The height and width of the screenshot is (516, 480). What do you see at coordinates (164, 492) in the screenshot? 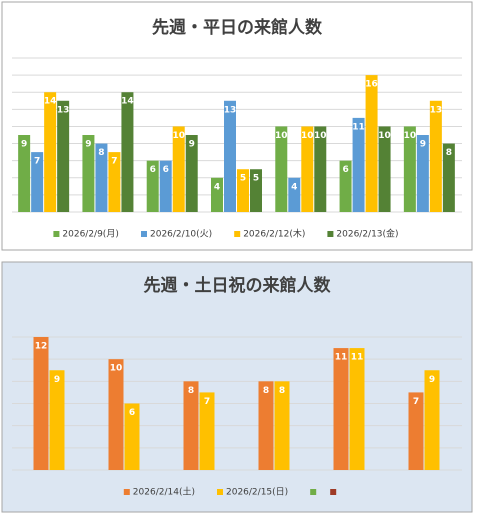
I see `legend-label: 2026/2/14(土)` at bounding box center [164, 492].